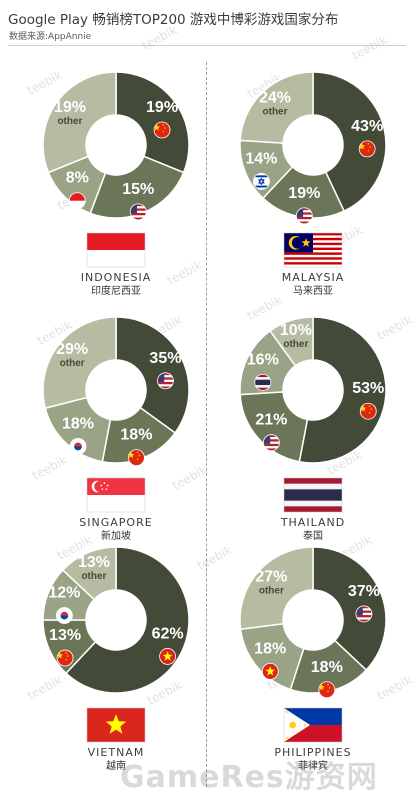  What do you see at coordinates (116, 535) in the screenshot?
I see `country-name-cn: 新加坡` at bounding box center [116, 535].